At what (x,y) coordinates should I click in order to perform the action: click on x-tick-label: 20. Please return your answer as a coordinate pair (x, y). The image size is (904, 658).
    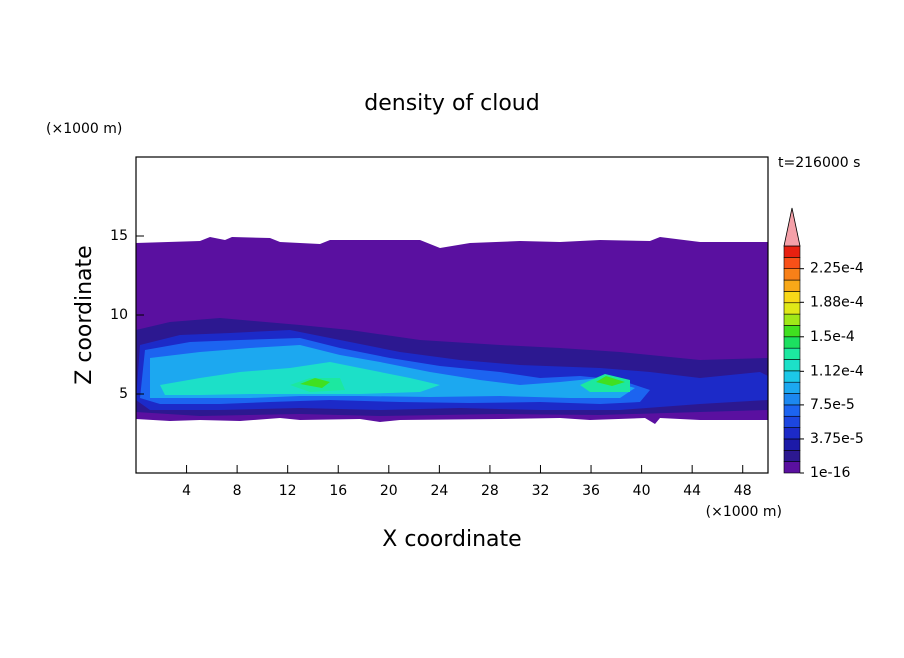
    Looking at the image, I should click on (389, 491).